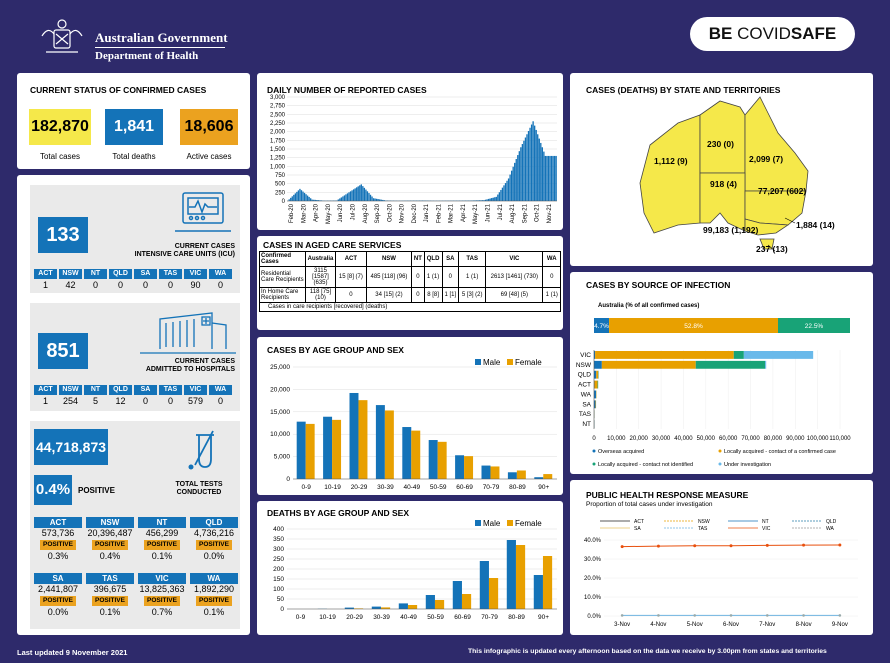  What do you see at coordinates (593, 598) in the screenshot?
I see `y-tick-label: 10.0%` at bounding box center [593, 598].